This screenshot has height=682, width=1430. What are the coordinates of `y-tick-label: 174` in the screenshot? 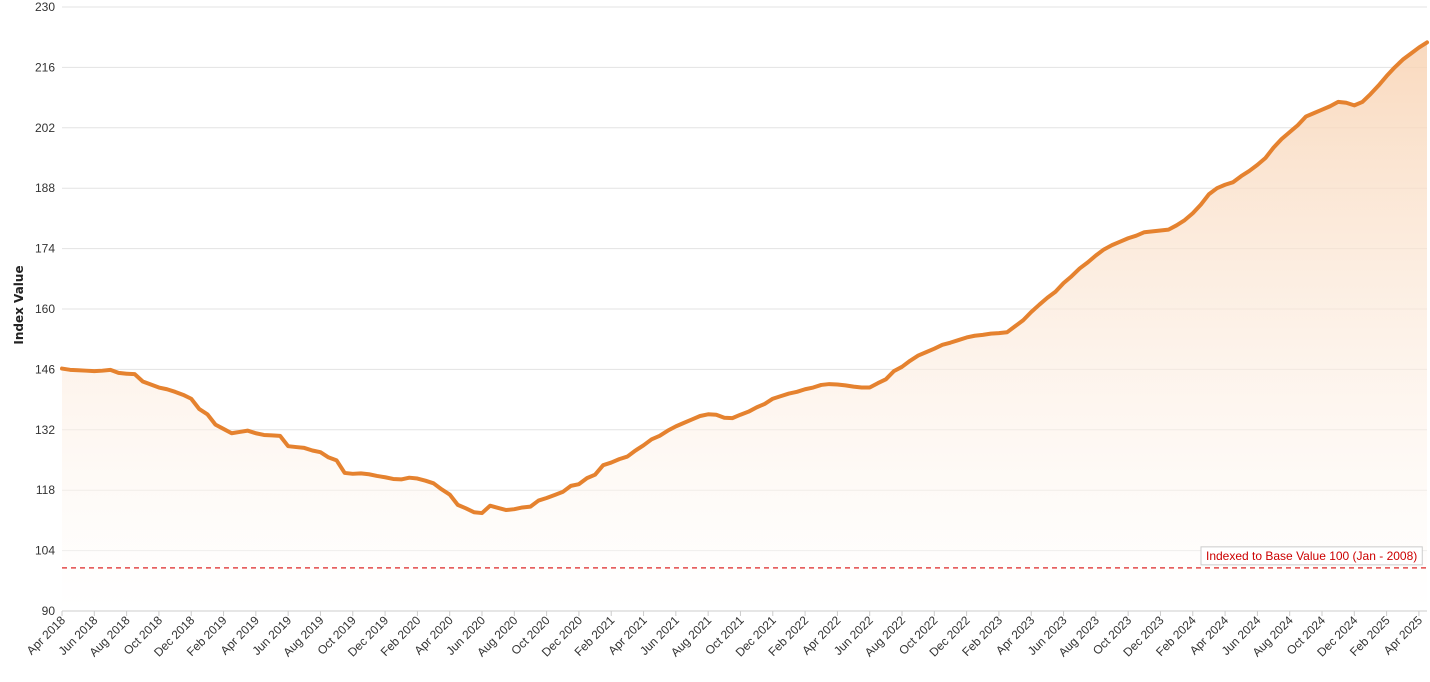 It's located at (45, 249).